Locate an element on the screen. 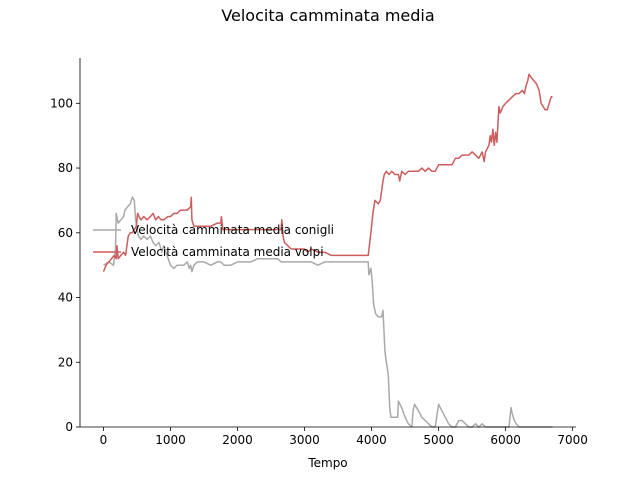 The width and height of the screenshot is (640, 480). x-tick-label: 5000 is located at coordinates (438, 440).